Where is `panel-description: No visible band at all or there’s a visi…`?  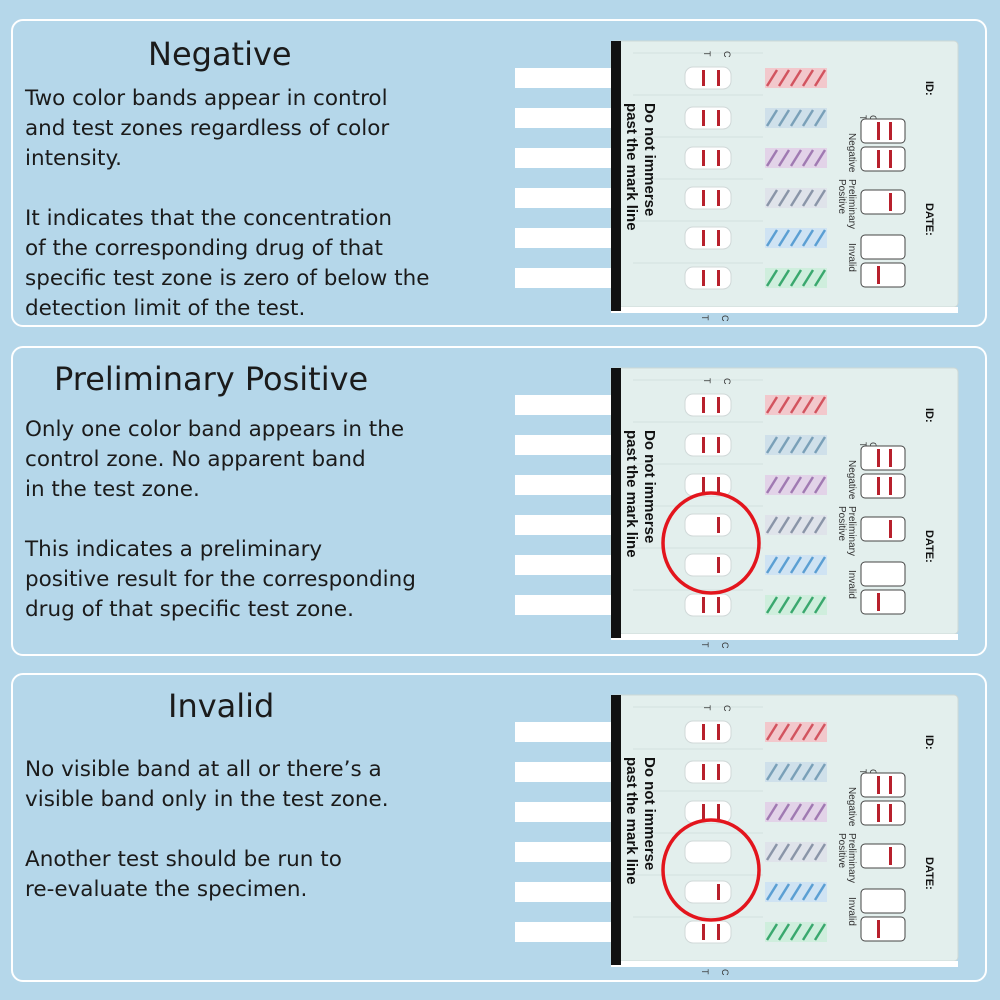
panel-description: No visible band at all or there’s a visi… is located at coordinates (207, 830).